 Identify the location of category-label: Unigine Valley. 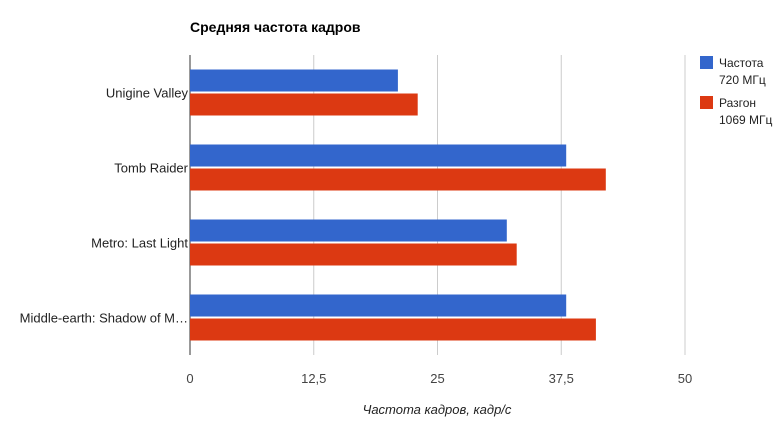
(147, 93).